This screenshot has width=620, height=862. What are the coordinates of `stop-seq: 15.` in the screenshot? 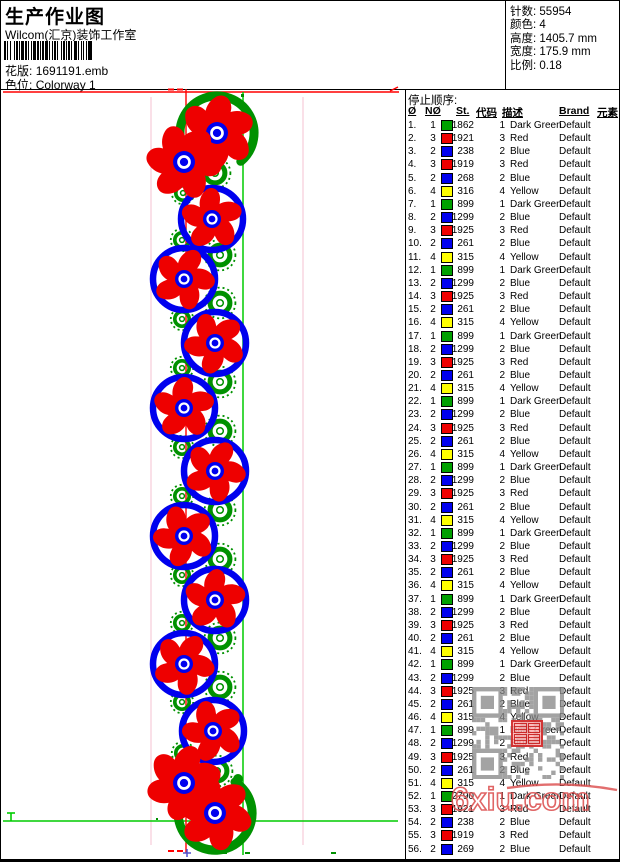 It's located at (415, 310).